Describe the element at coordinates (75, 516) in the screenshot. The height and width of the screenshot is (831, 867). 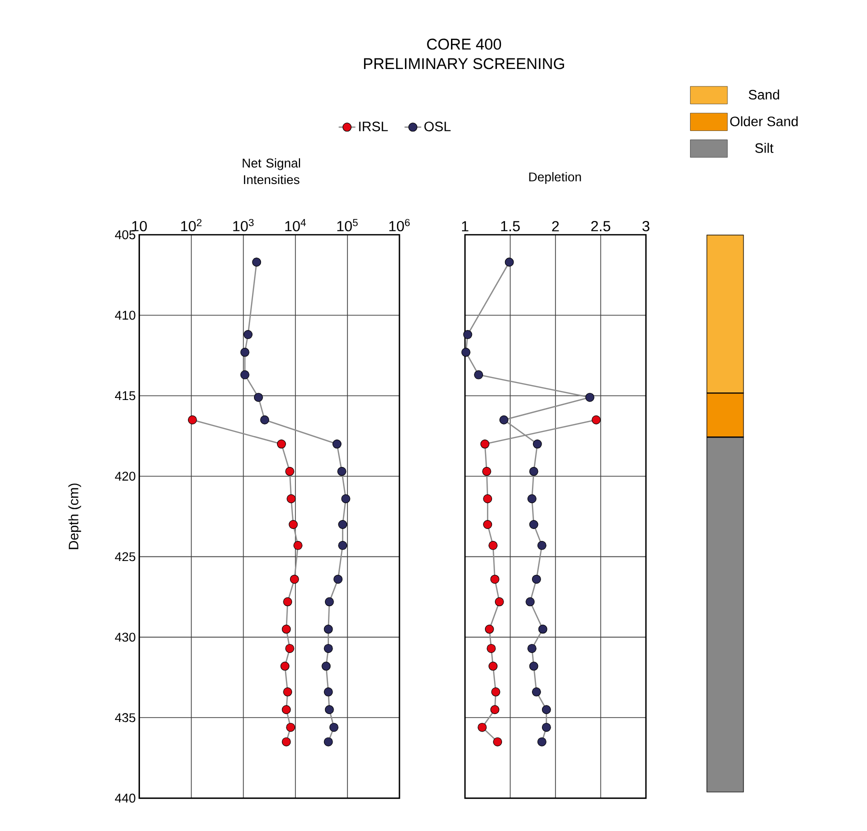
I see `y-axis-title: Depth (cm)` at that location.